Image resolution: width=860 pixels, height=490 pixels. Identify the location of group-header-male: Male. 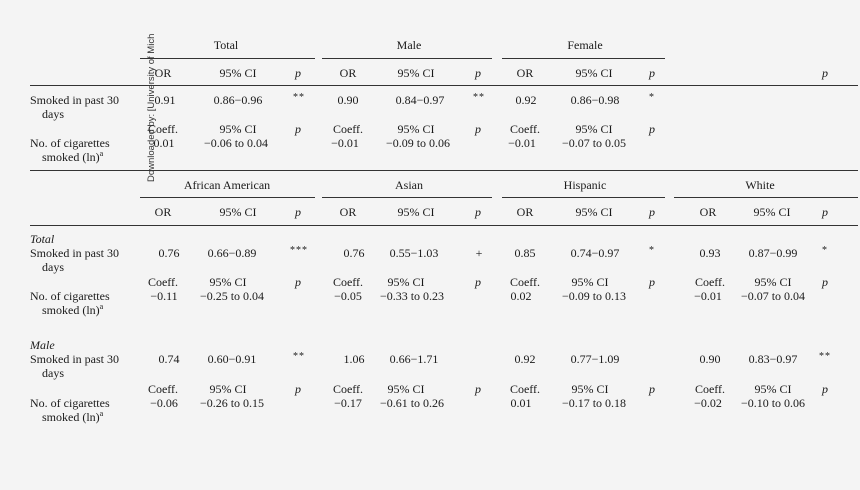
(409, 45).